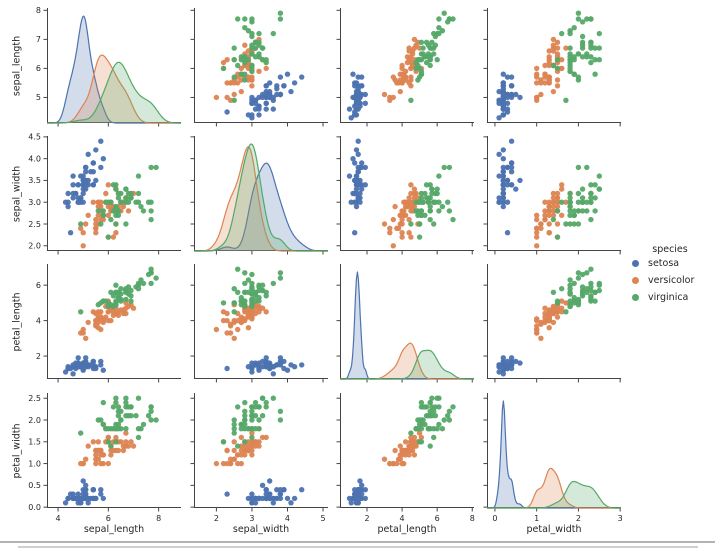  I want to click on x-axis-label-sepal_width: sepal_width, so click(261, 529).